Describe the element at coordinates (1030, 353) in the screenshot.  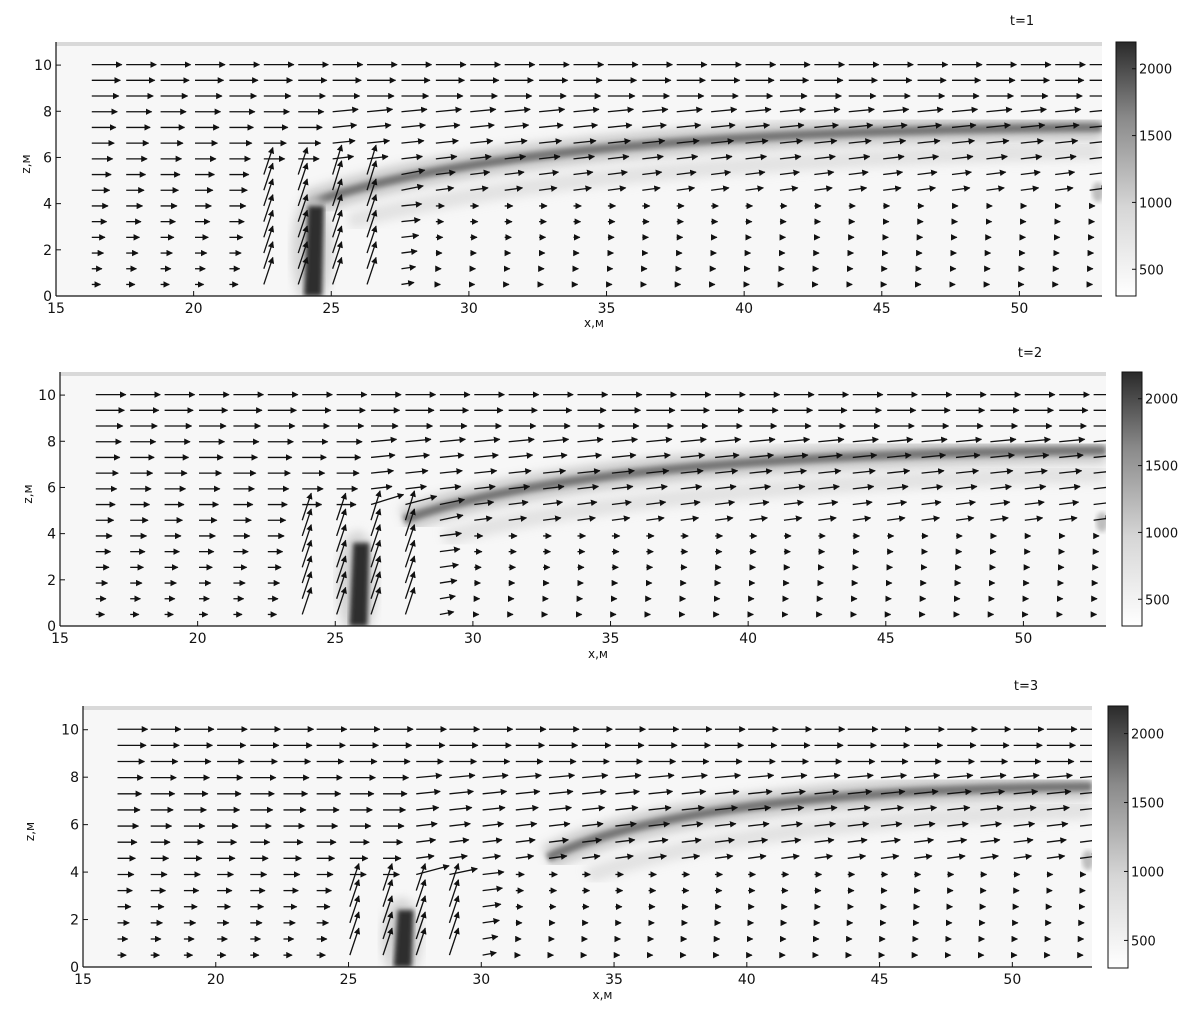
I see `time-label: t=2` at that location.